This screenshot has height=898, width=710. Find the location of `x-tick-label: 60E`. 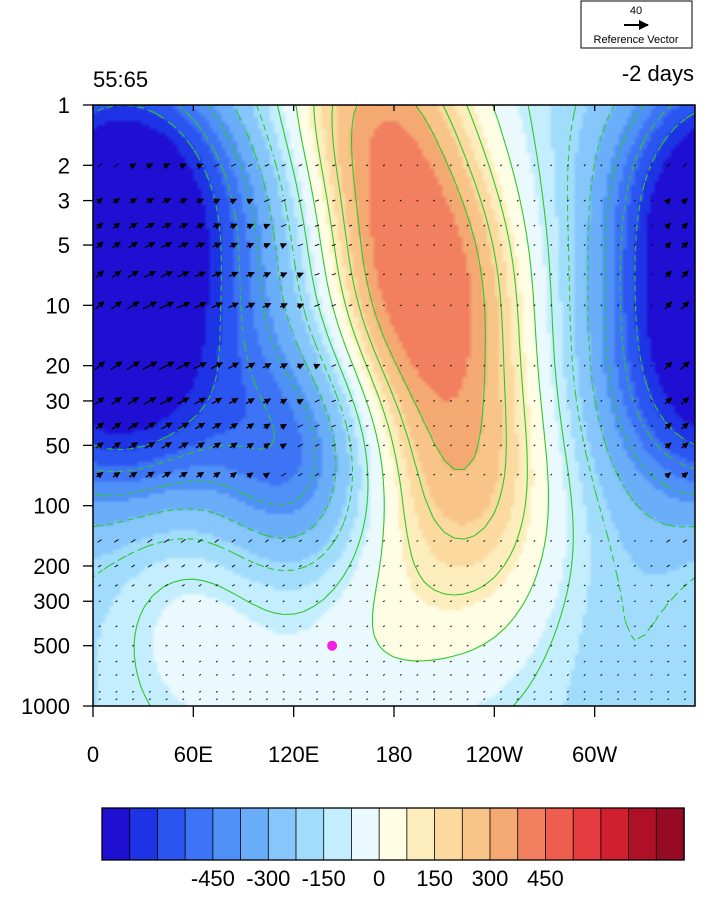

x-tick-label: 60E is located at coordinates (193, 754).